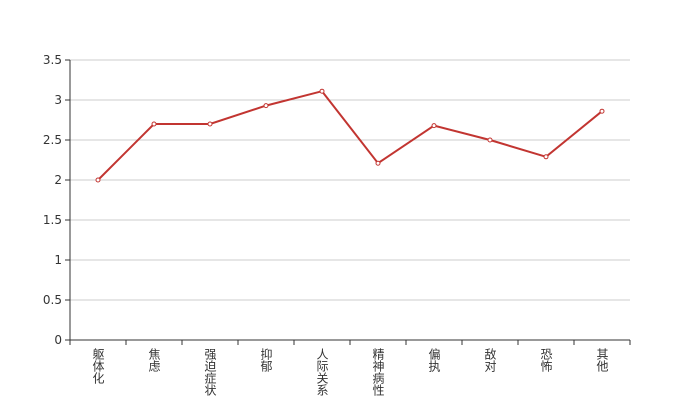  Describe the element at coordinates (52, 140) in the screenshot. I see `y-tick-label: 2.5` at that location.